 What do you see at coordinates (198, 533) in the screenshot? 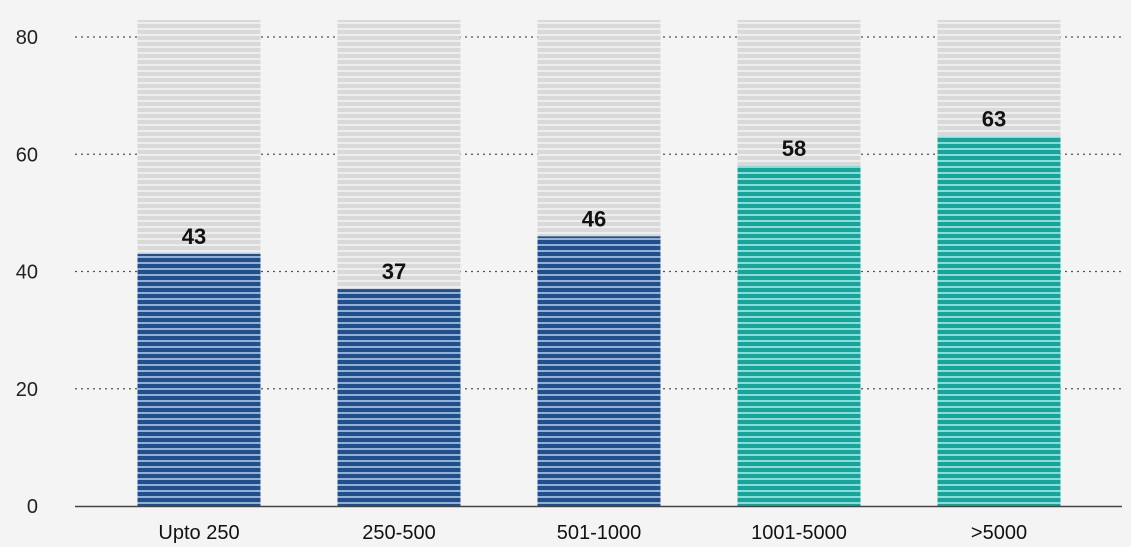
I see `x-tick-label: Upto 250` at bounding box center [198, 533].